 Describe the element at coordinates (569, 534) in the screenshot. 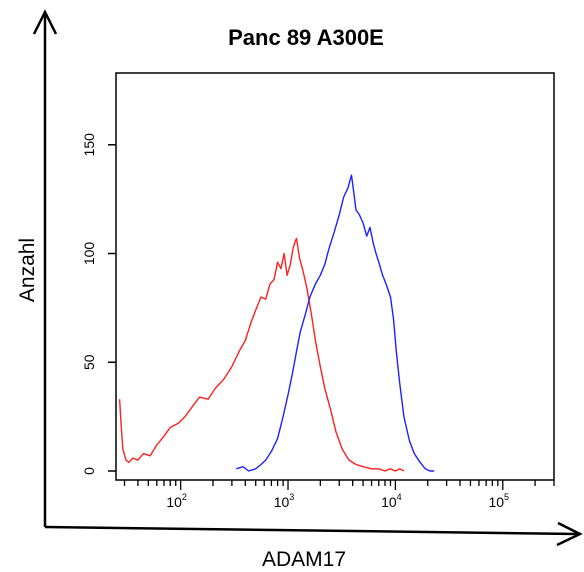

I see `x-arrow-head` at that location.